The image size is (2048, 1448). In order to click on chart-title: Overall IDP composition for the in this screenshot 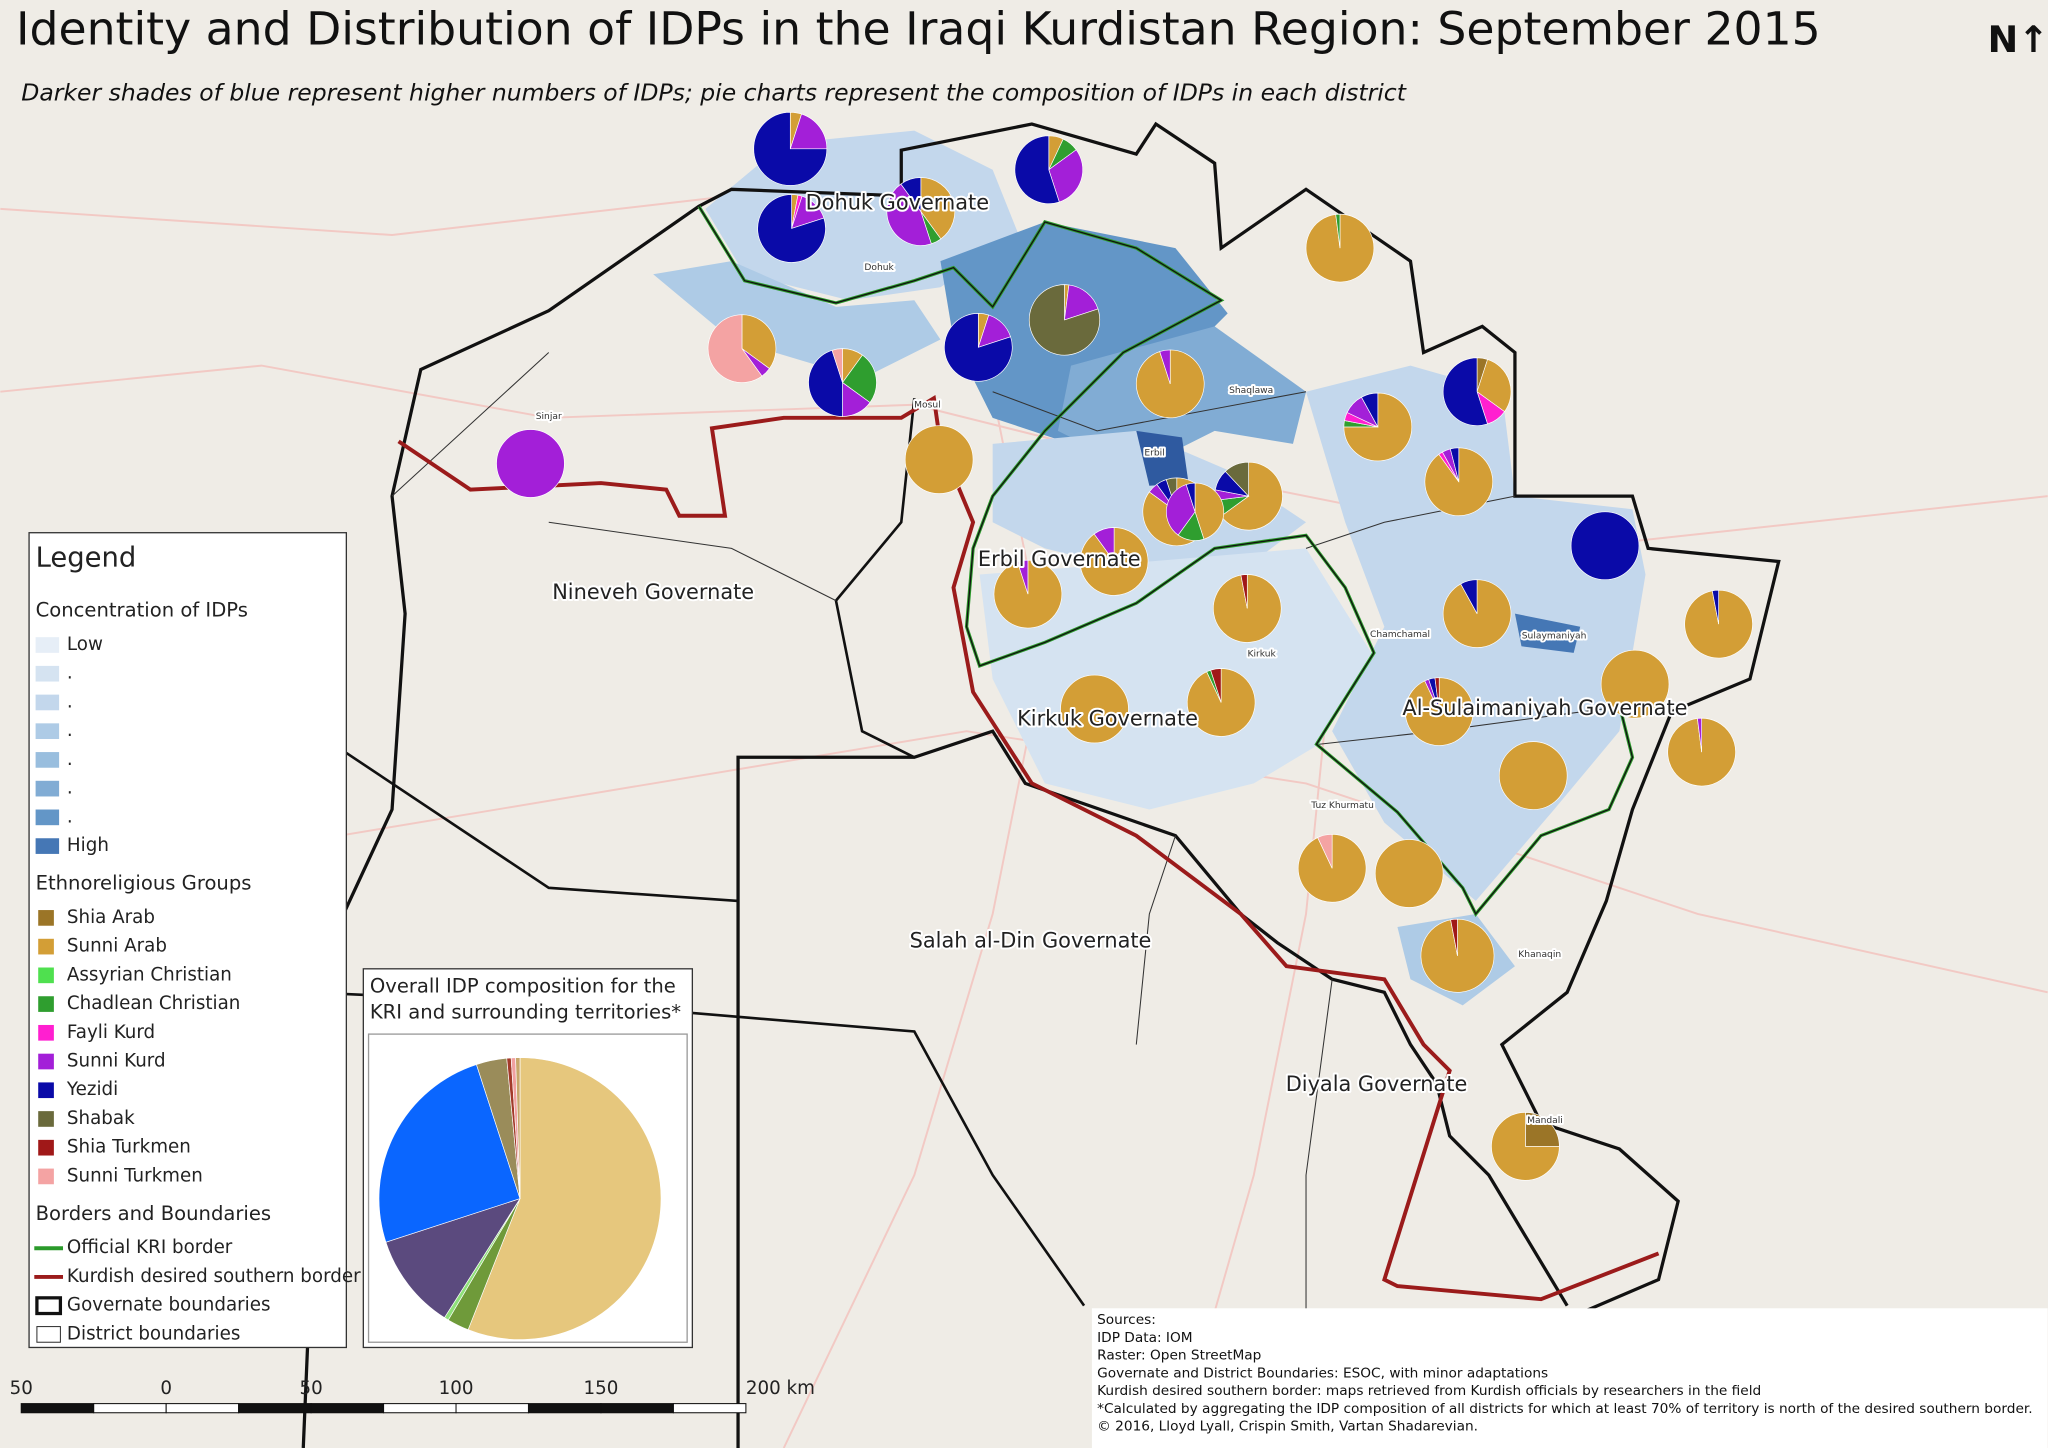, I will do `click(523, 986)`.